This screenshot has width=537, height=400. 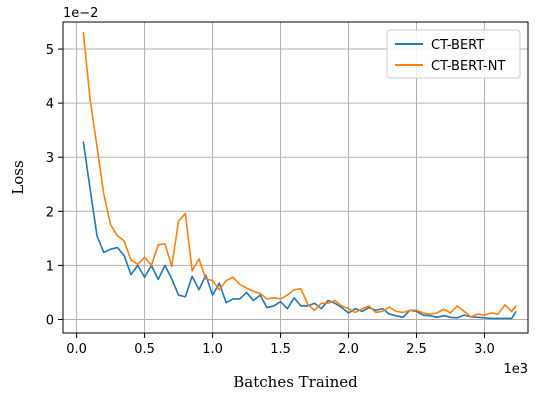 What do you see at coordinates (50, 266) in the screenshot?
I see `y-tick-label: 1` at bounding box center [50, 266].